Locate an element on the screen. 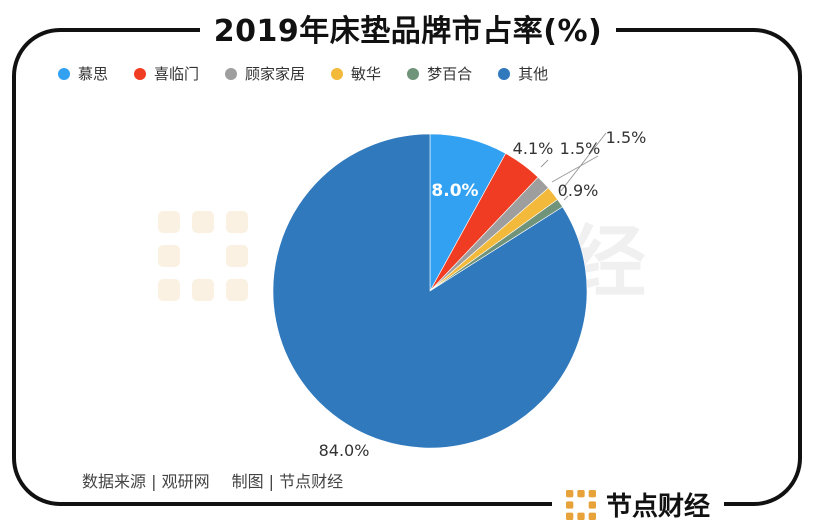 This screenshot has height=529, width=816. pie-leader-lines is located at coordinates (573, 166).